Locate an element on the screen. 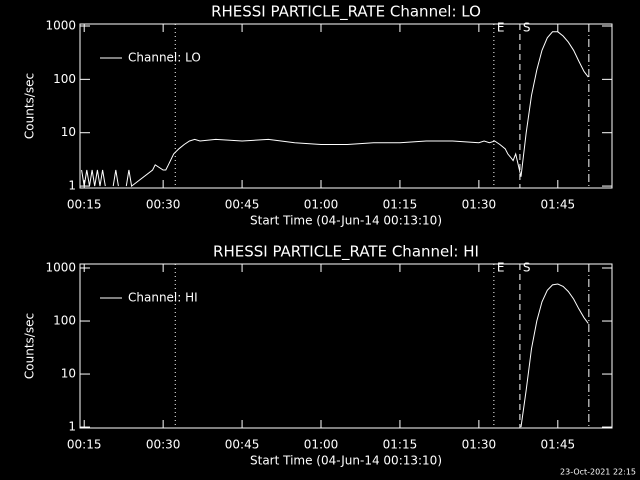  chart-title: RHESSI PARTICLE_RATE Channel: LO is located at coordinates (346, 12).